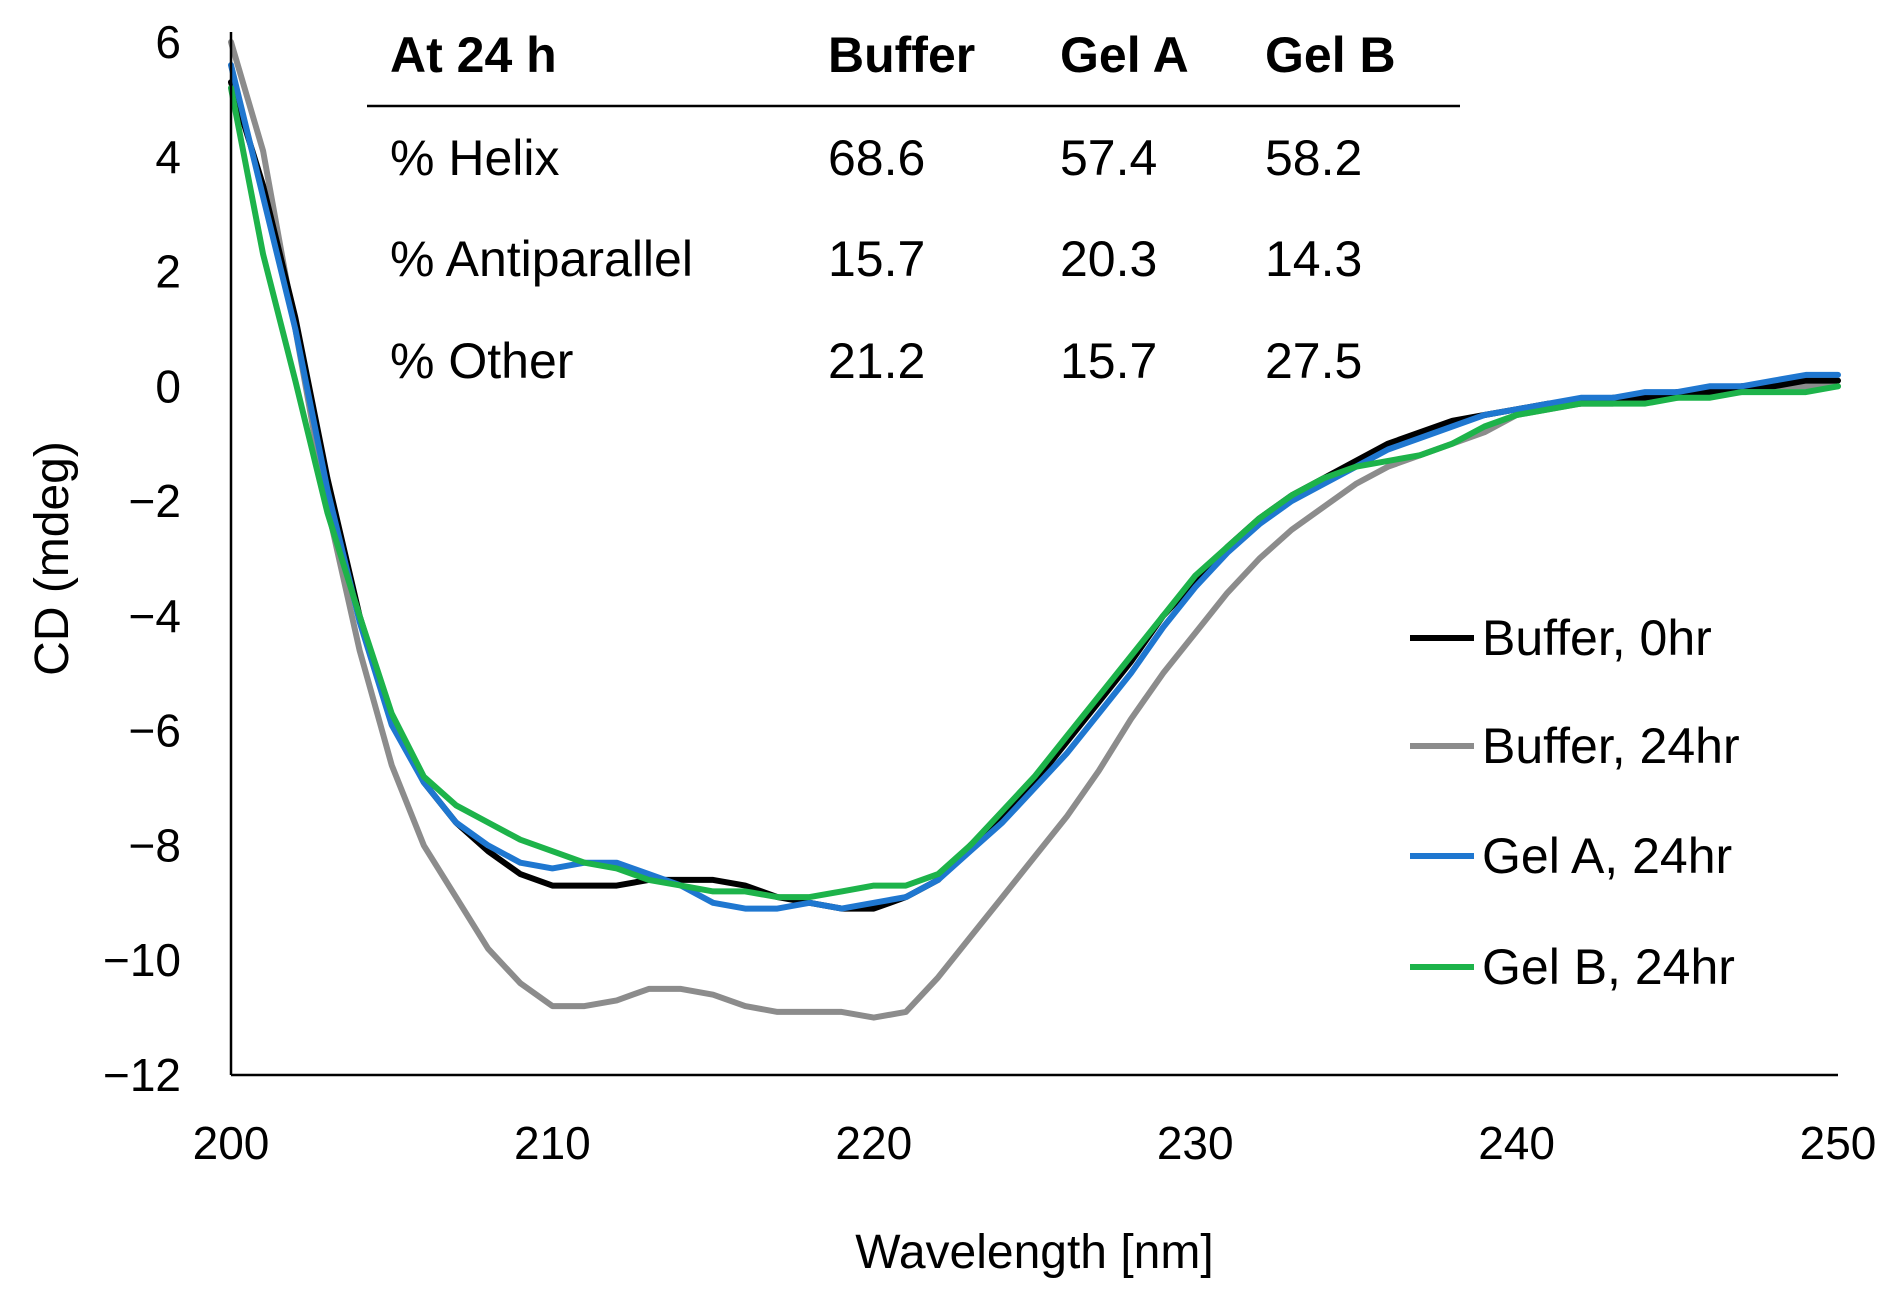  Describe the element at coordinates (142, 960) in the screenshot. I see `y-tick-label: −10` at that location.